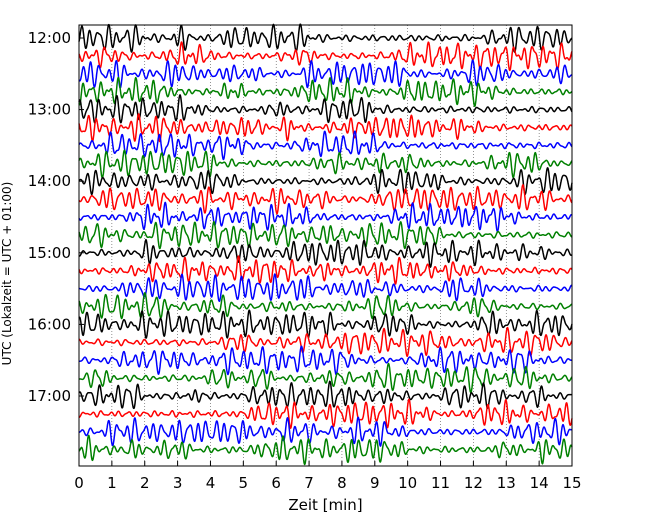 This screenshot has width=650, height=525. I want to click on x-tick-label: 13, so click(506, 483).